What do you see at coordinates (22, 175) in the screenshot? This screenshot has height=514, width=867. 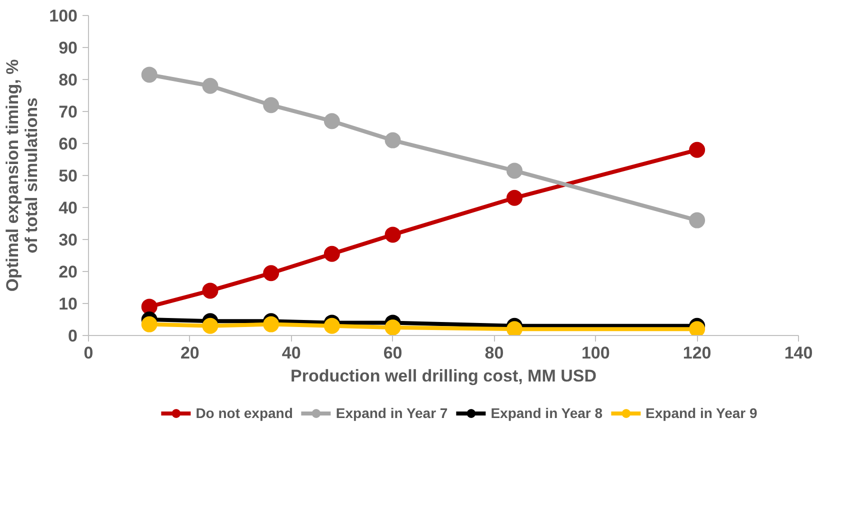 I see `y-axis-title: Optimal expansion timing, % of total simulations` at bounding box center [22, 175].